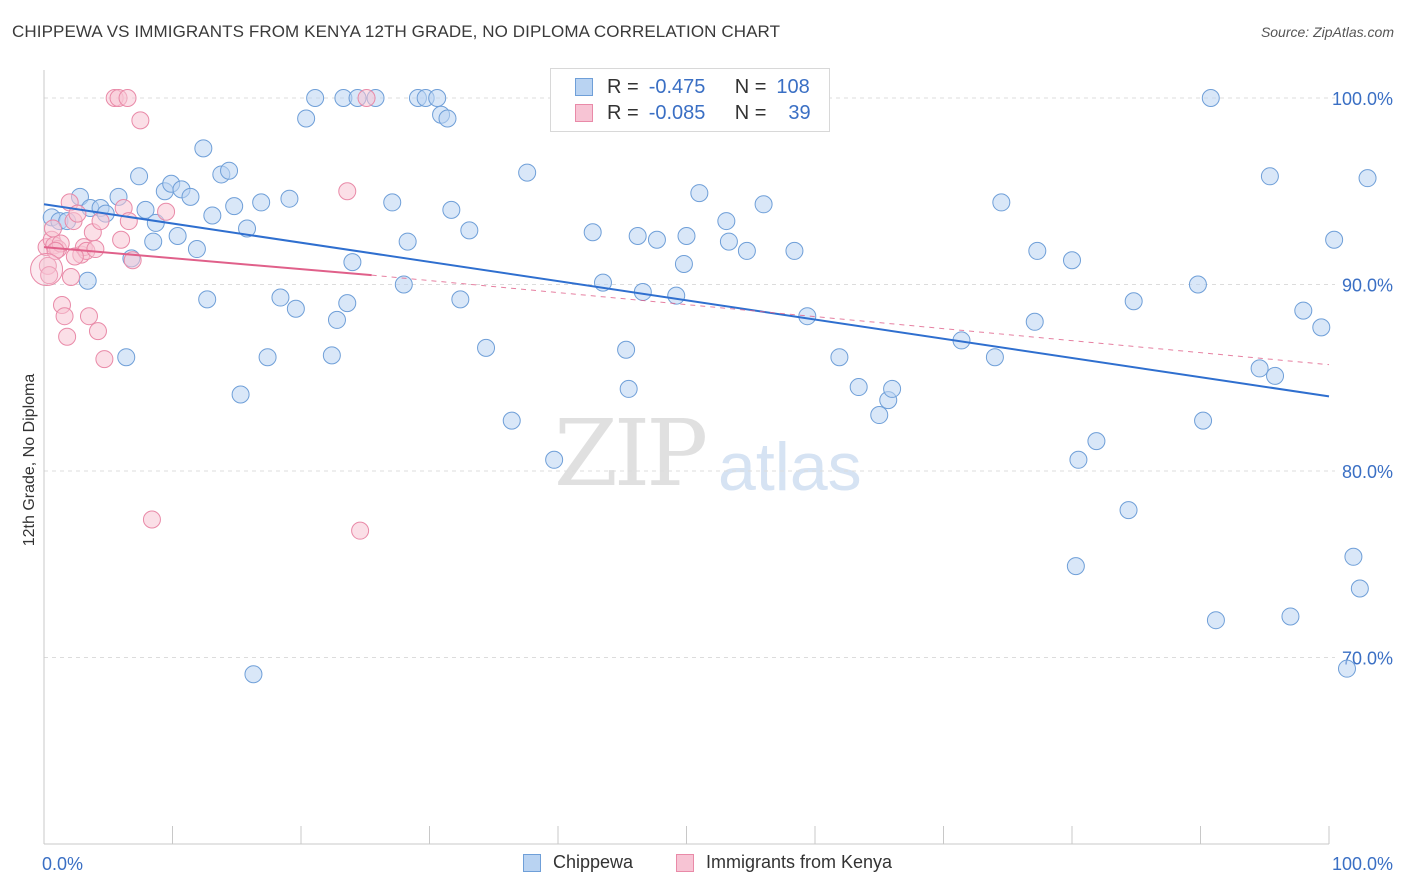 Image resolution: width=1406 pixels, height=892 pixels. What do you see at coordinates (799, 112) in the screenshot?
I see `legend-n-value: 39` at bounding box center [799, 112].